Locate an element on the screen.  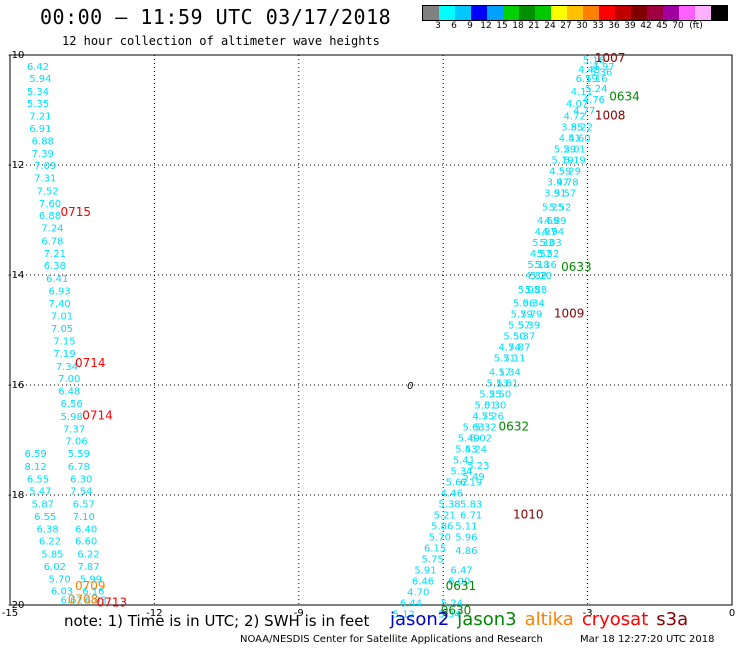
pass-time-label: 0708 is located at coordinates (83, 600).